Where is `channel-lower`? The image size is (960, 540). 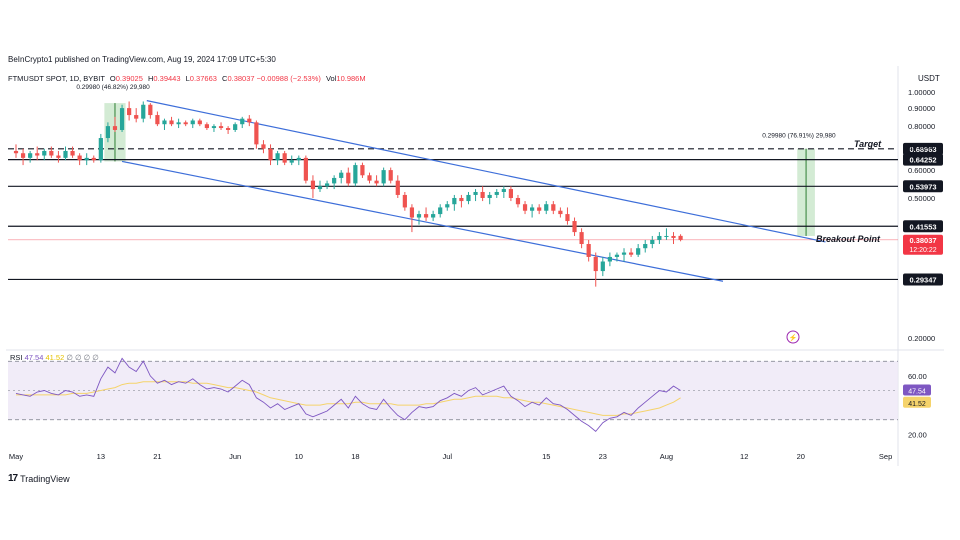
channel-lower is located at coordinates (422, 221).